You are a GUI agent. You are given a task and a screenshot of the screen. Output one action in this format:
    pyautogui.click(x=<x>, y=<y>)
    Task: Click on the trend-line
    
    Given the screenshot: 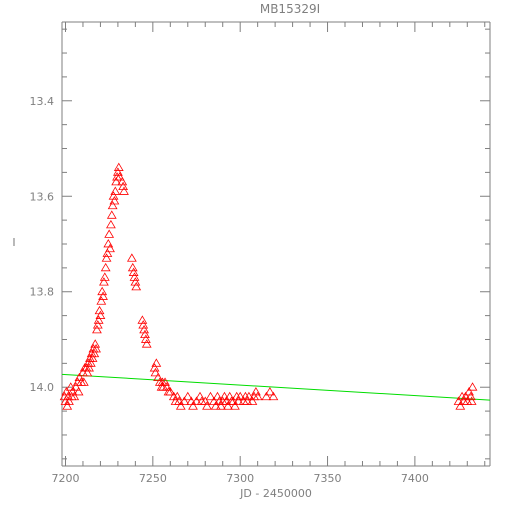 What is the action you would take?
    pyautogui.click(x=276, y=387)
    